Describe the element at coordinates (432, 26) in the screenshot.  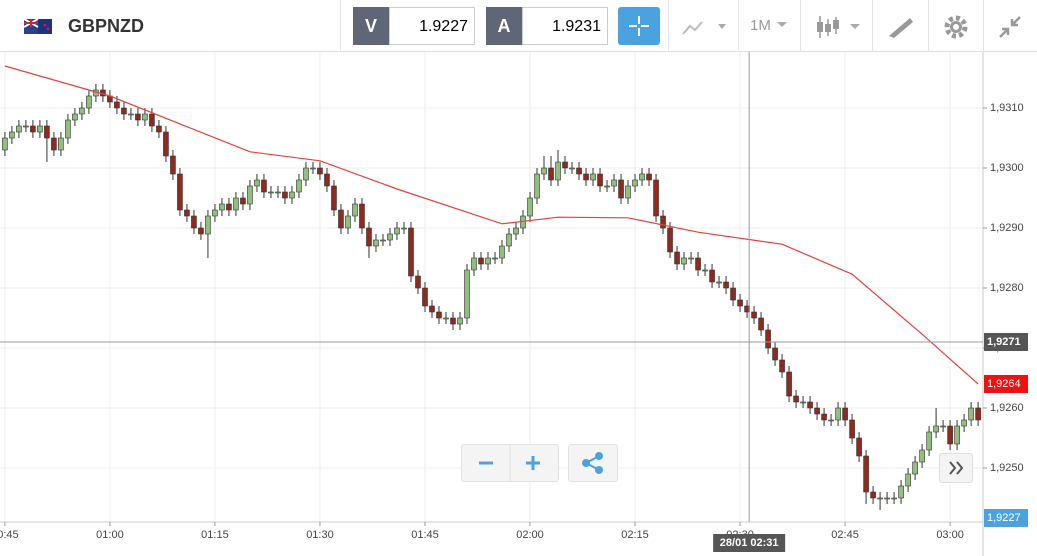
I see `sell-price: 1.9227` at that location.